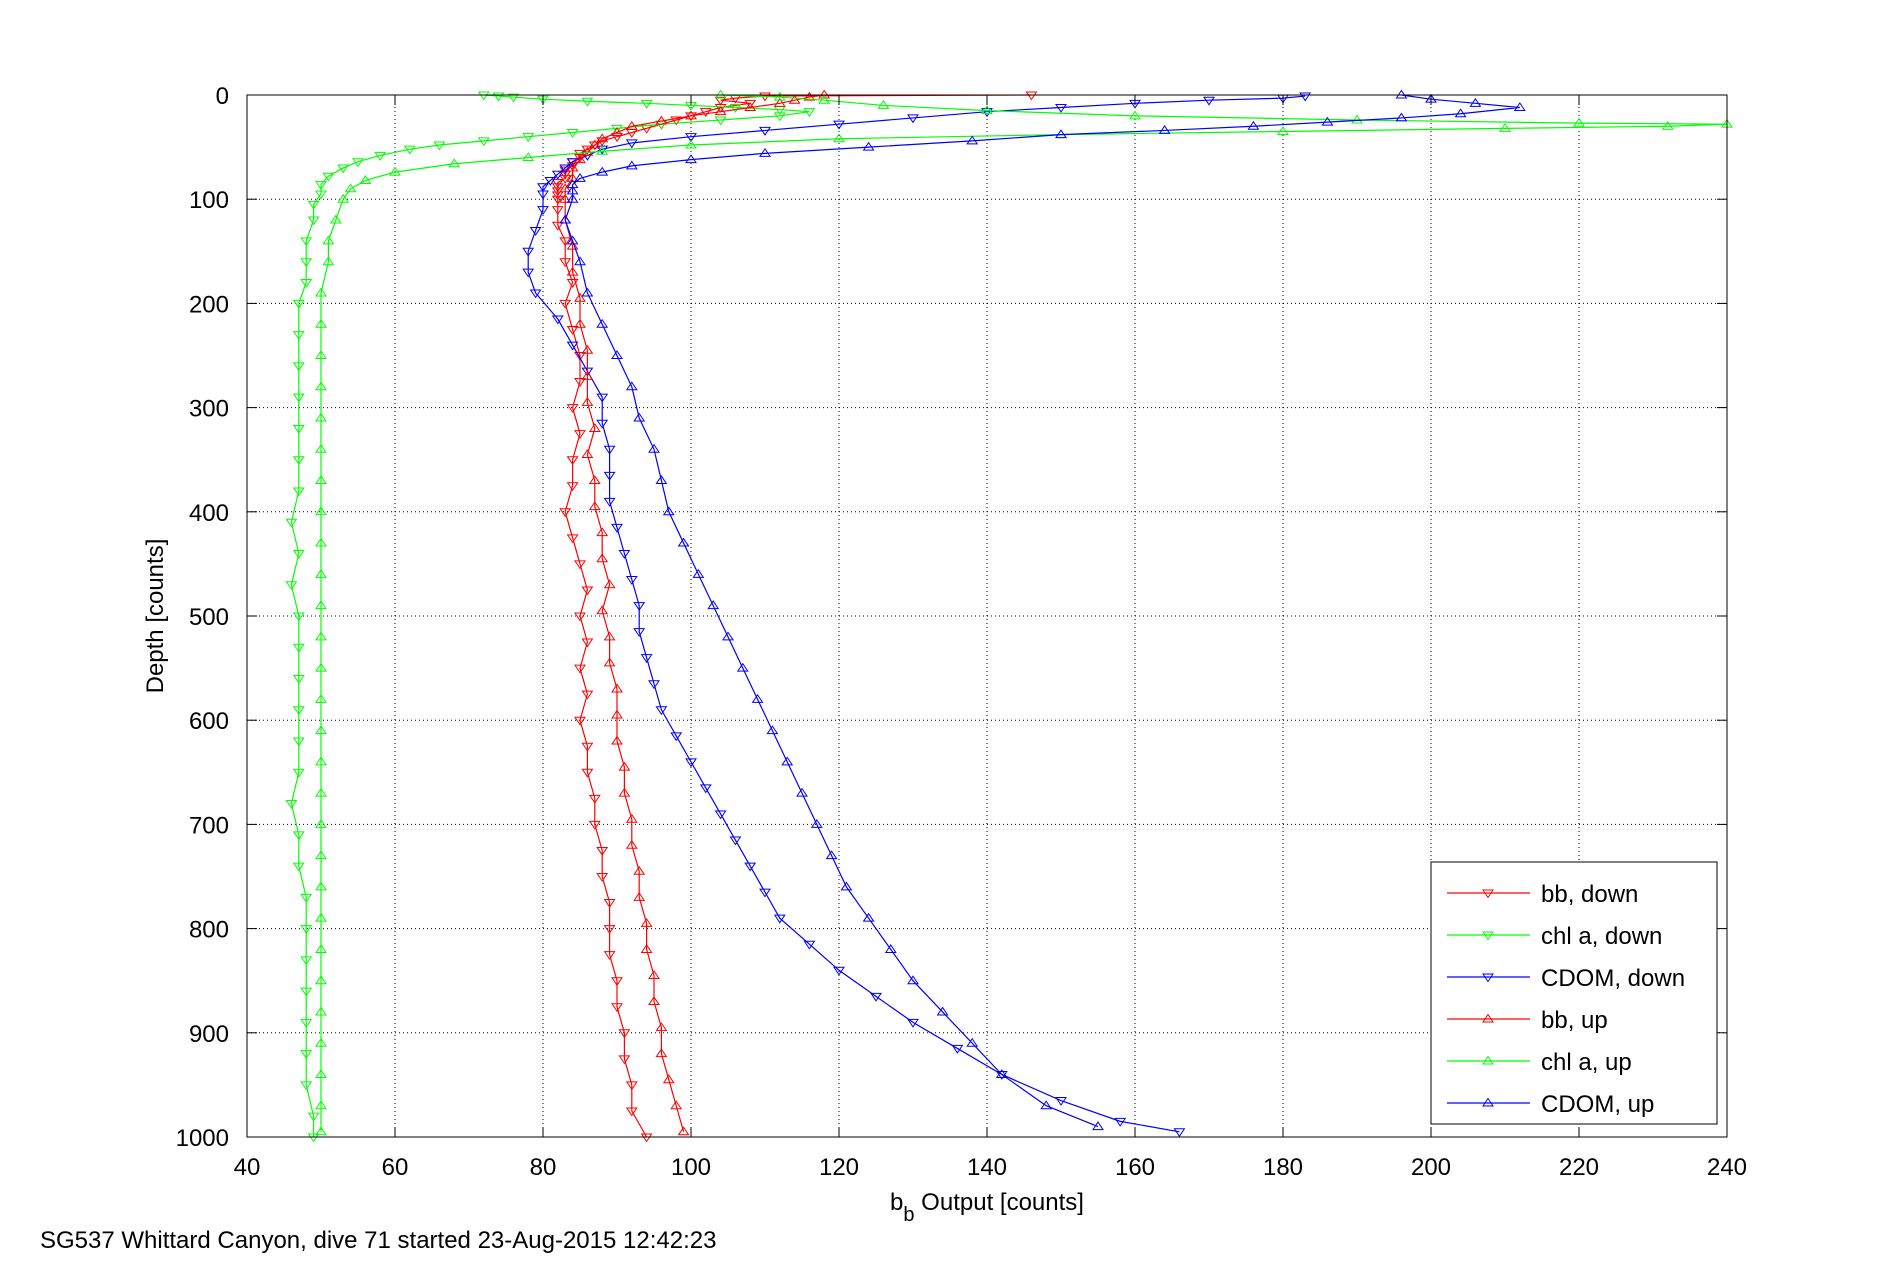 The width and height of the screenshot is (1891, 1262). What do you see at coordinates (1283, 1167) in the screenshot?
I see `x-tick-label: 180` at bounding box center [1283, 1167].